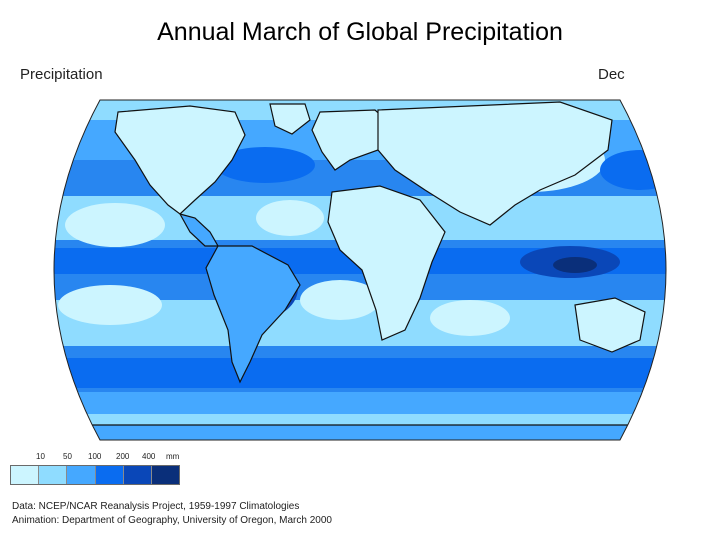  I want to click on greenland, so click(290, 119).